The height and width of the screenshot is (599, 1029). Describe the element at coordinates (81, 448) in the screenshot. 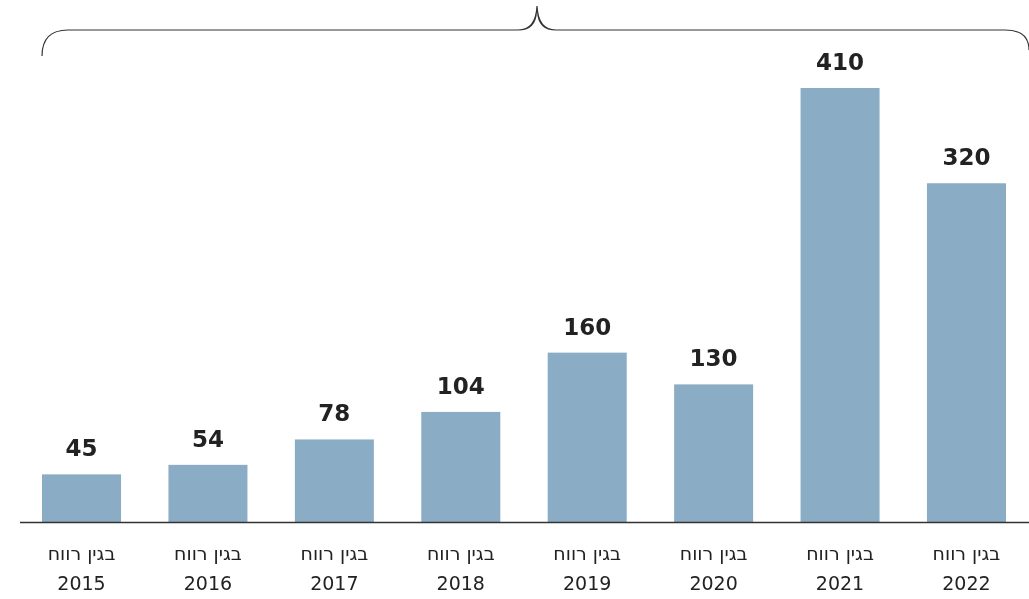

I see `data-label: 45` at that location.